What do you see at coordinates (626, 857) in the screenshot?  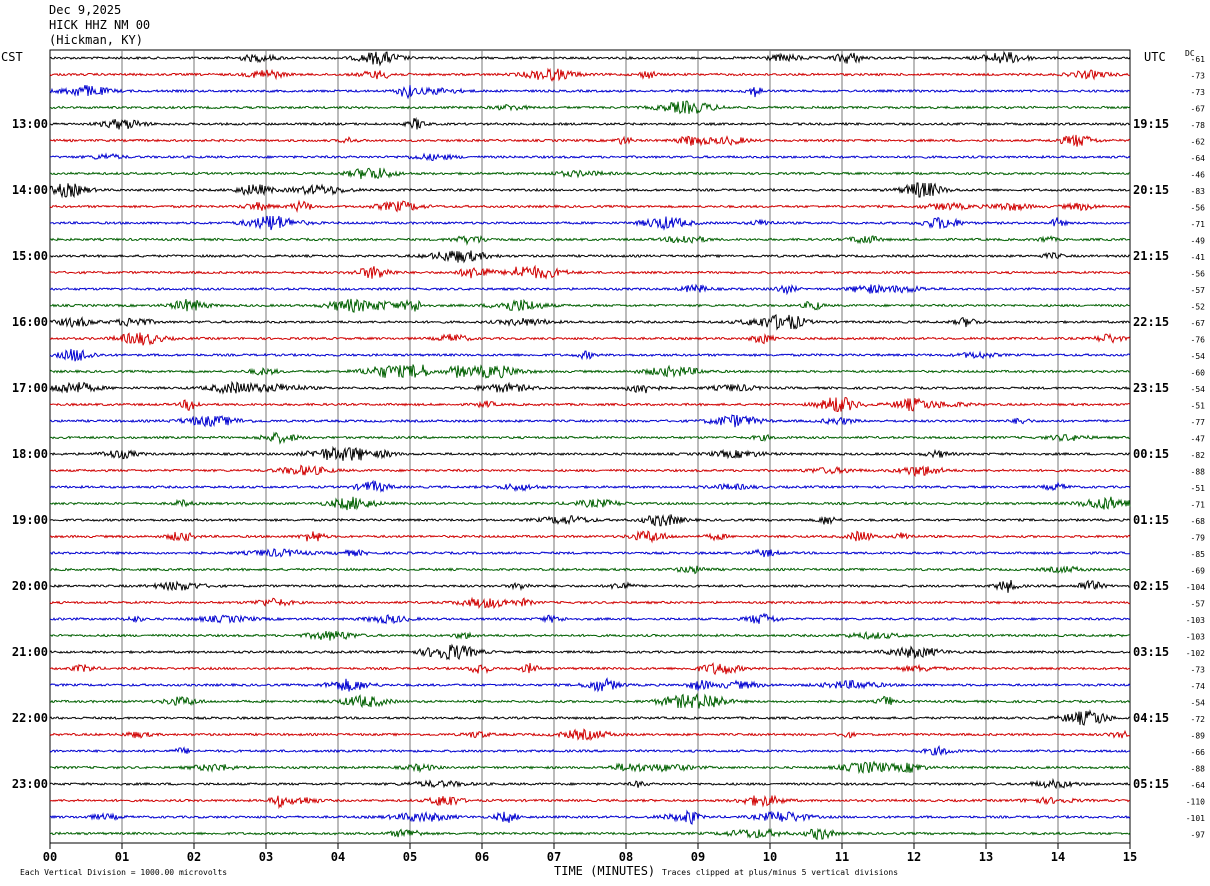 I see `x-tick-label: 08` at bounding box center [626, 857].